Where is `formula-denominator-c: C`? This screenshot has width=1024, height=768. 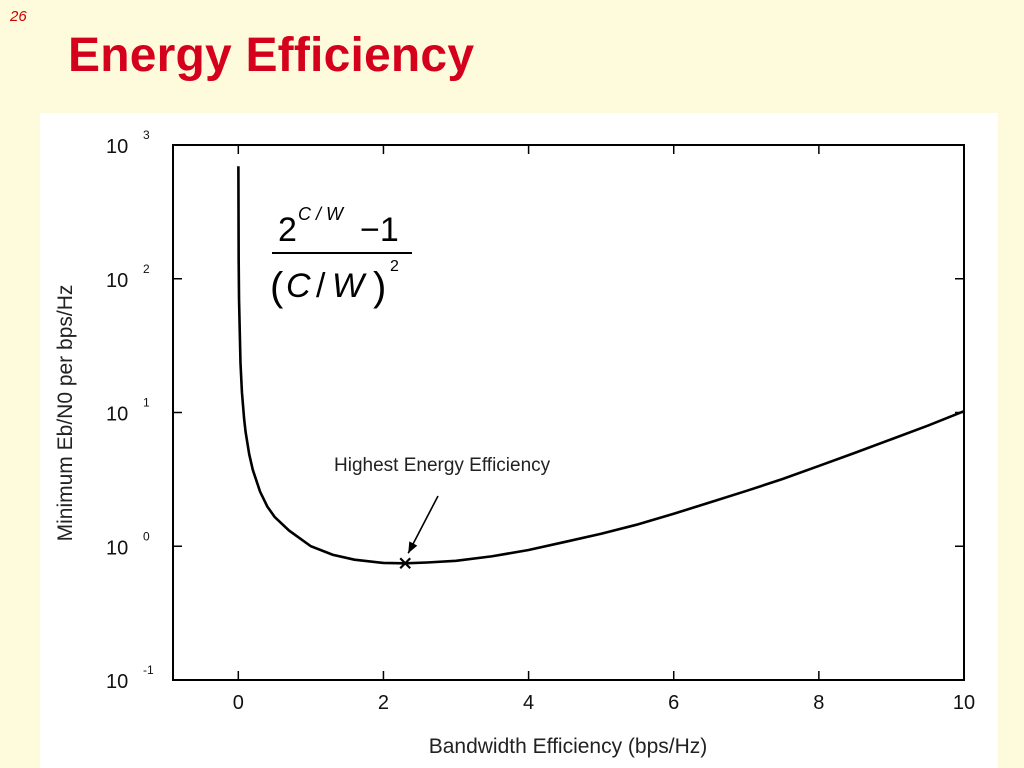
formula-denominator-c: C is located at coordinates (298, 286).